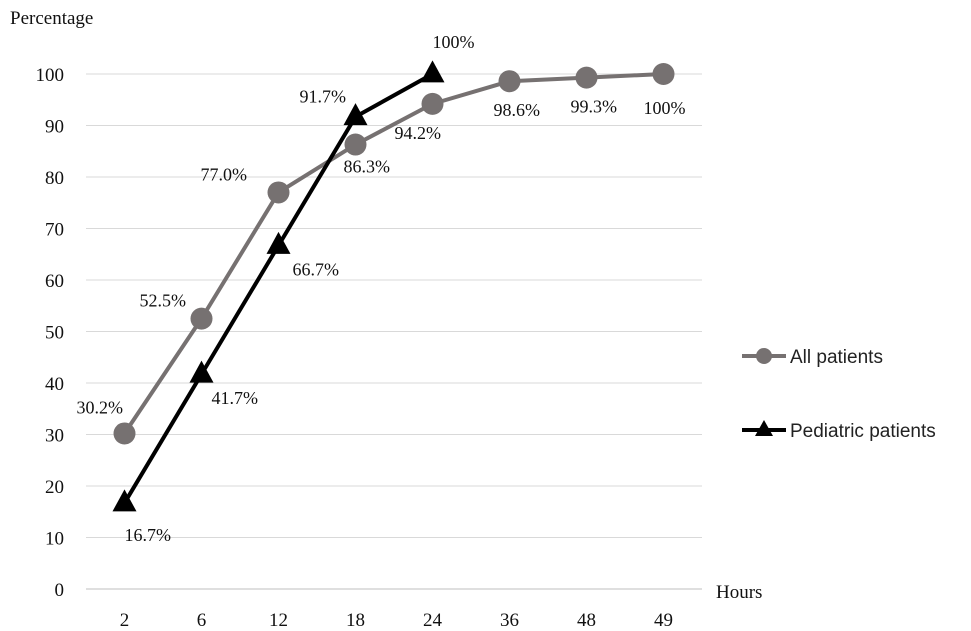  Describe the element at coordinates (764, 428) in the screenshot. I see `legend-marker-triangle` at that location.